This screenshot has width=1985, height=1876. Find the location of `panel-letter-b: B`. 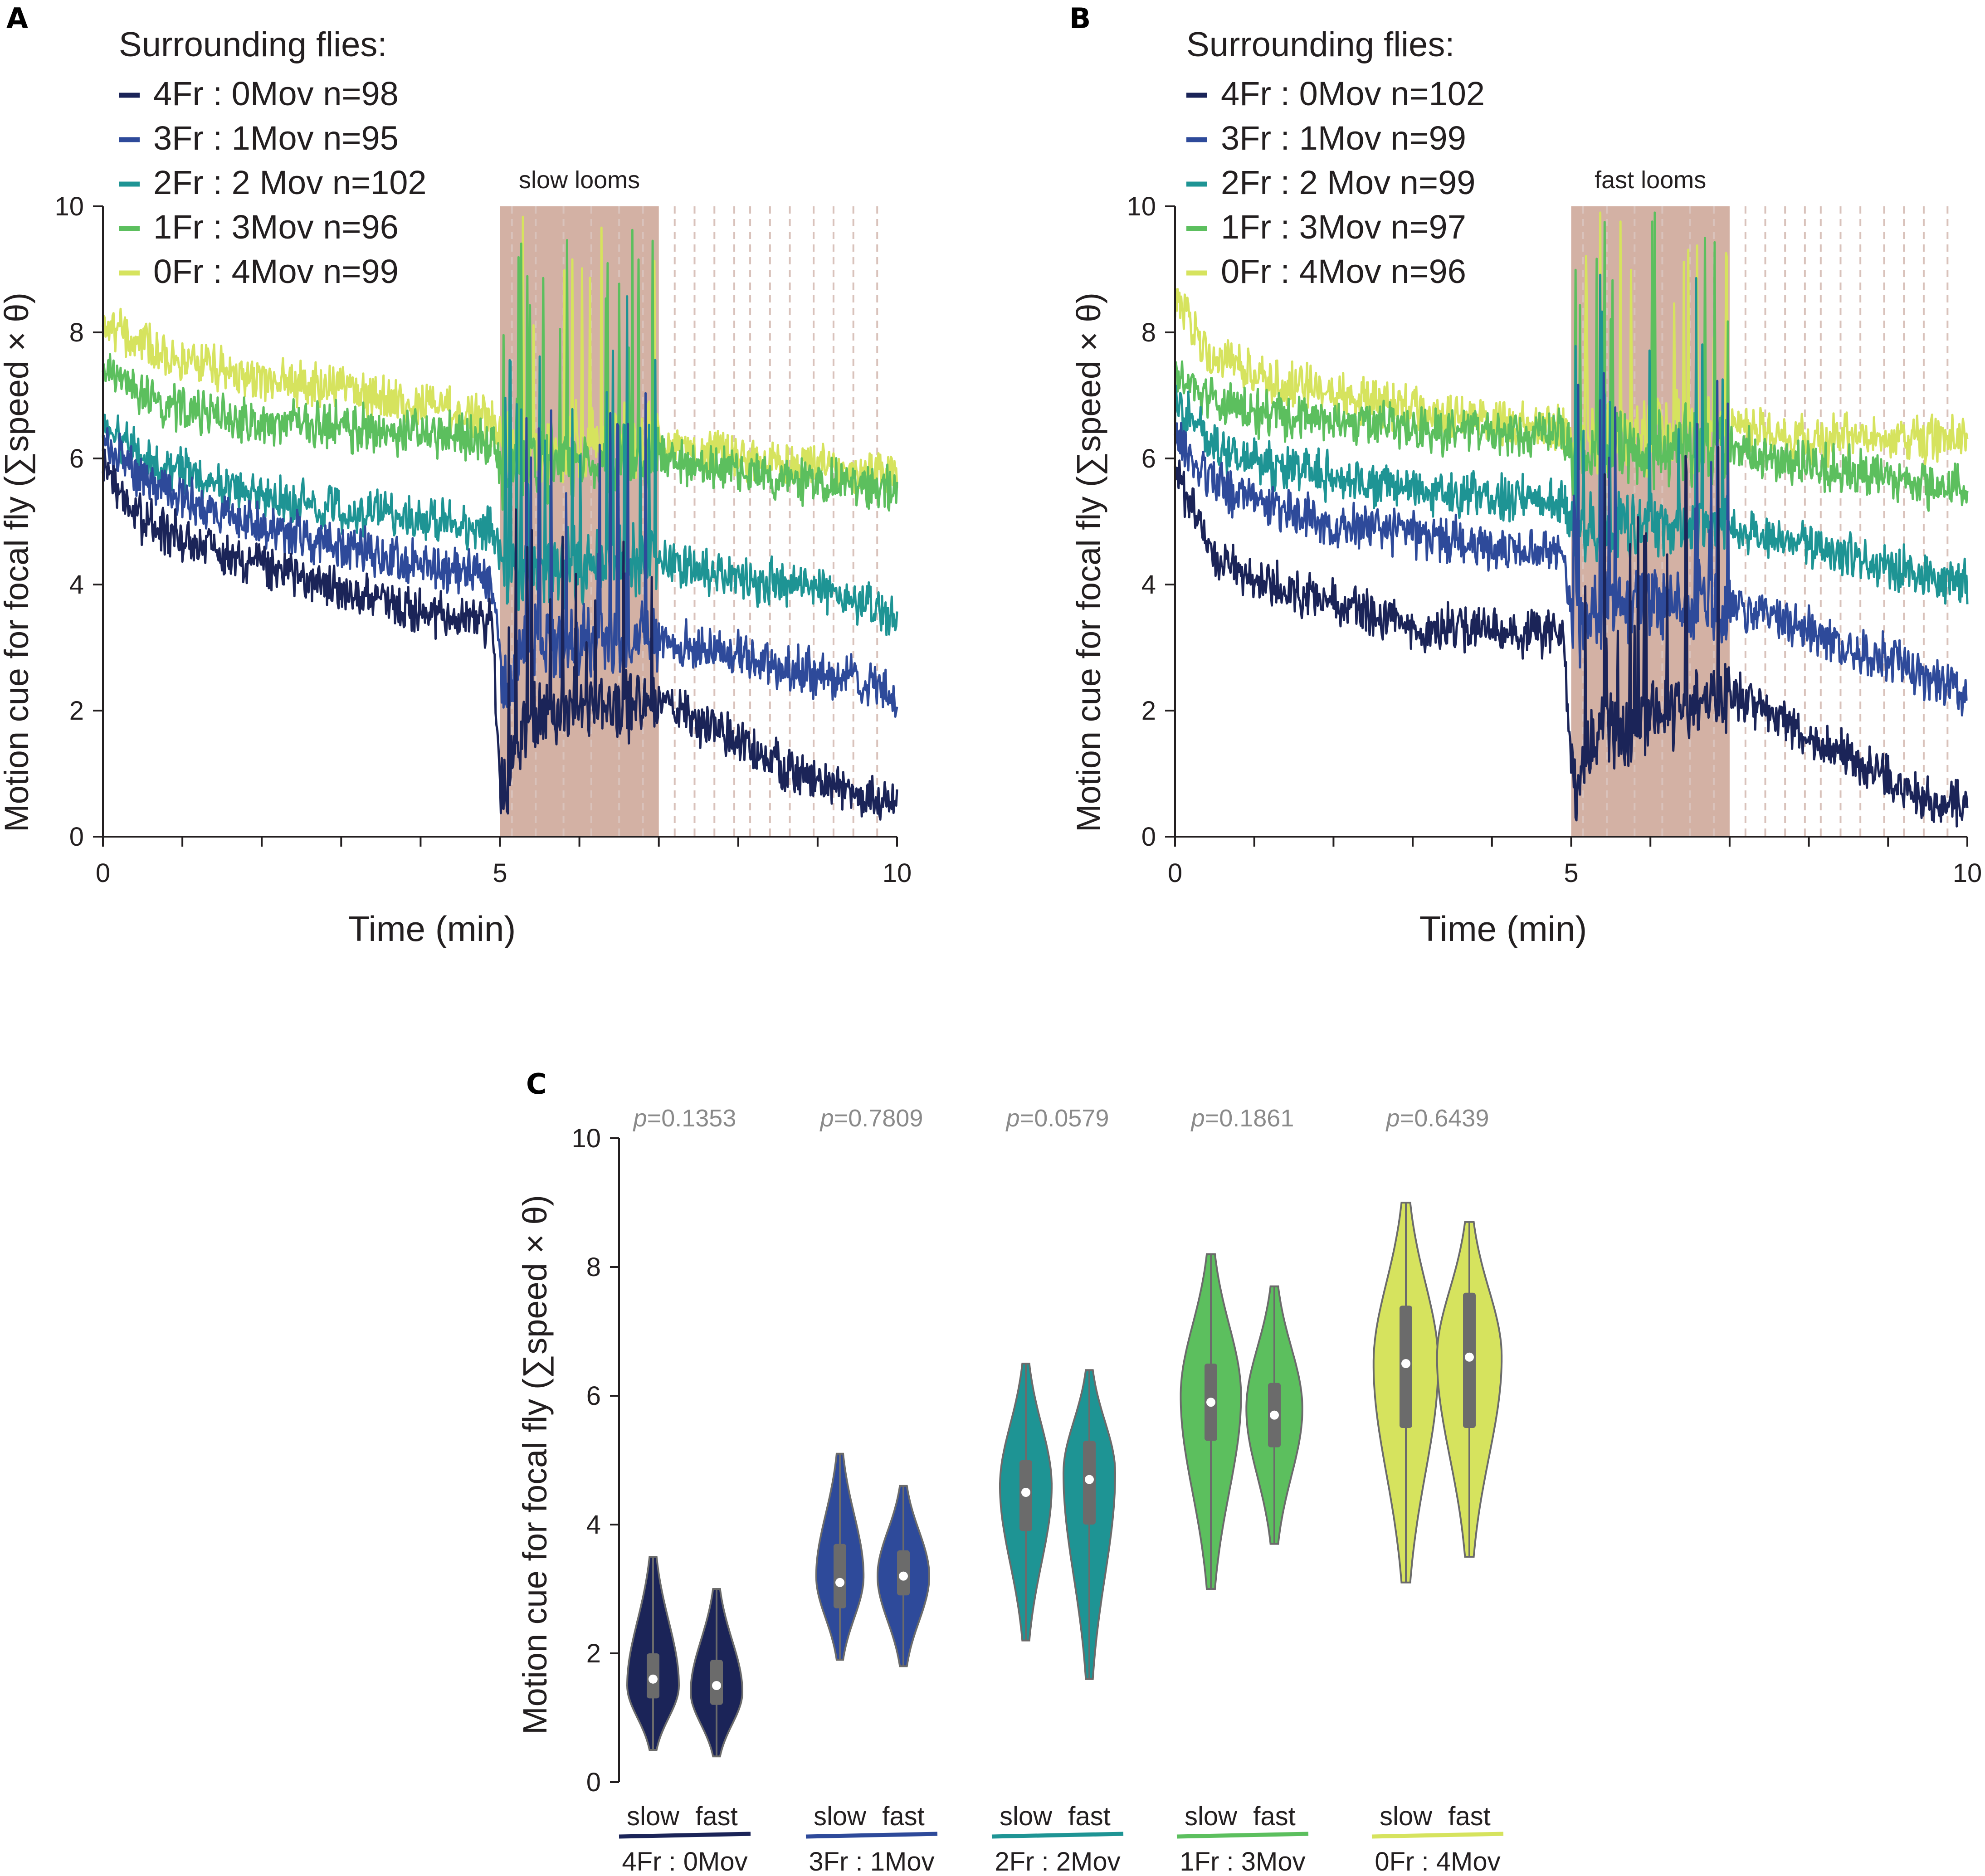

panel-letter-b: B is located at coordinates (1080, 18).